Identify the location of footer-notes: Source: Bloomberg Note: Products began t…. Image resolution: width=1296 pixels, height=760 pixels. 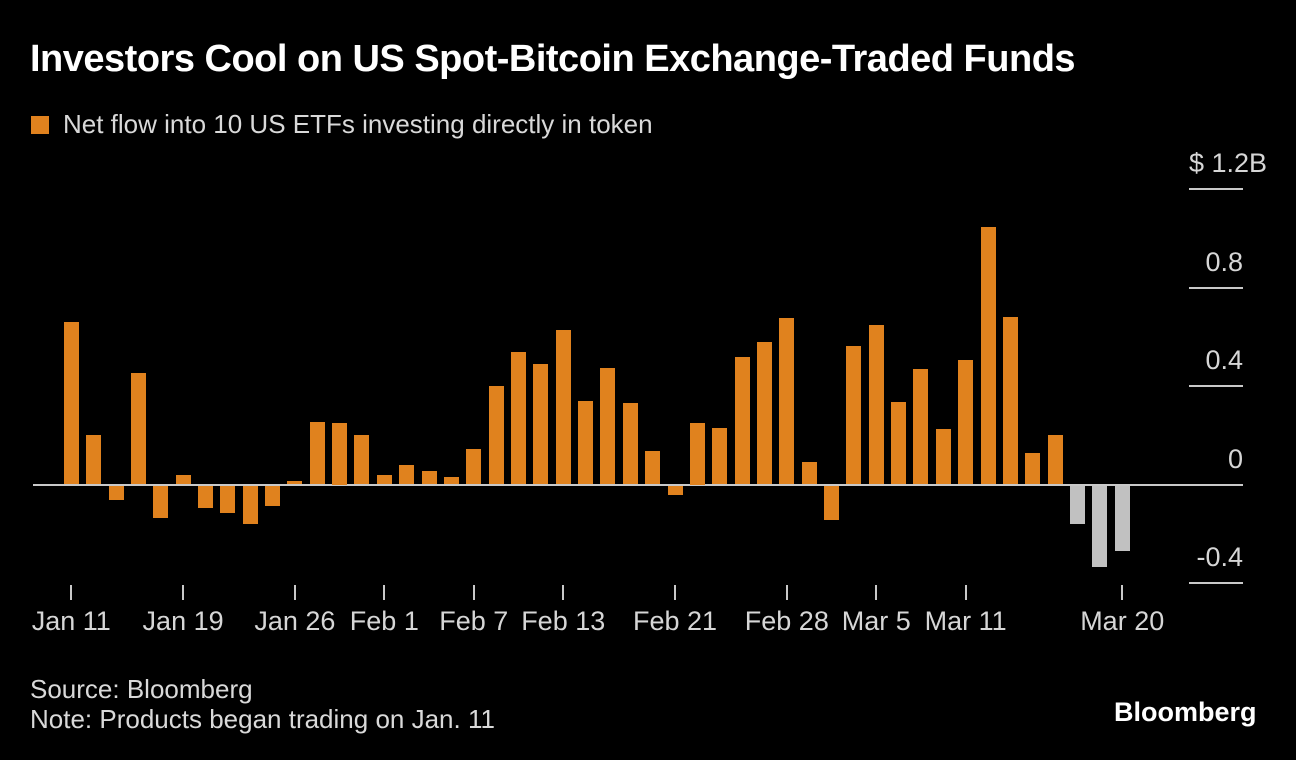
(262, 704).